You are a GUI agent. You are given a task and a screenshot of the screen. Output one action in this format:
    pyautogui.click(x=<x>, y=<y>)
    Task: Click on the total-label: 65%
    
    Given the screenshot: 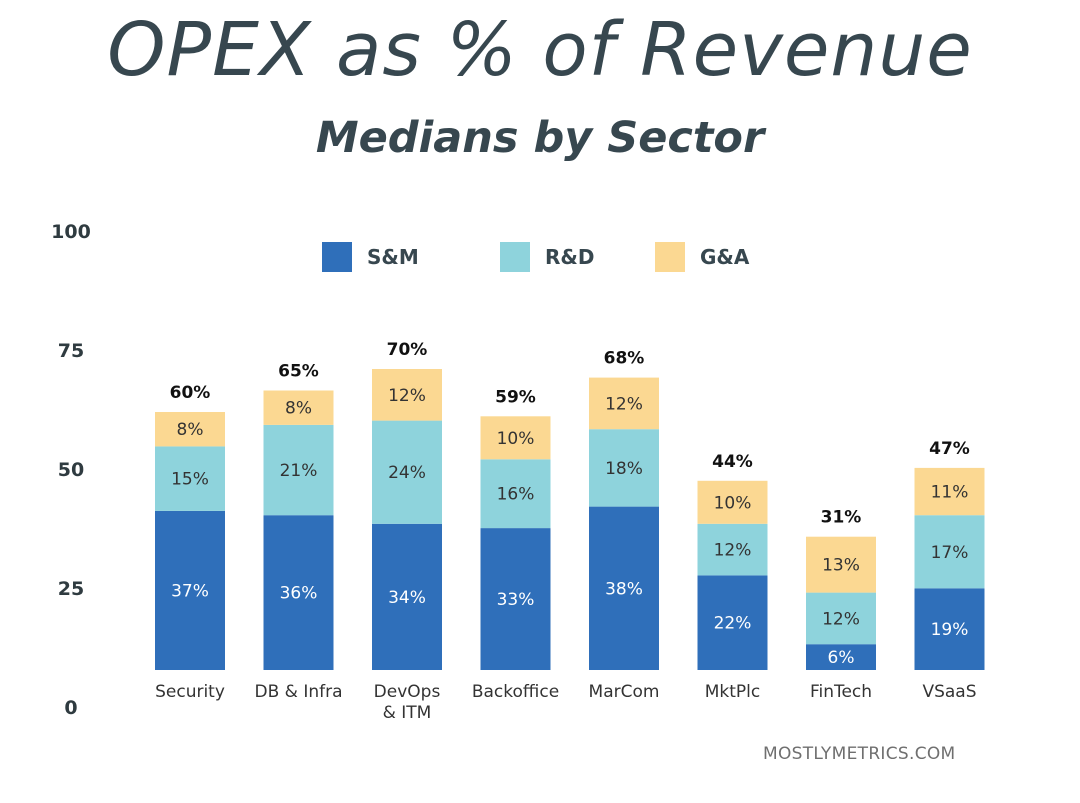 What is the action you would take?
    pyautogui.click(x=298, y=372)
    